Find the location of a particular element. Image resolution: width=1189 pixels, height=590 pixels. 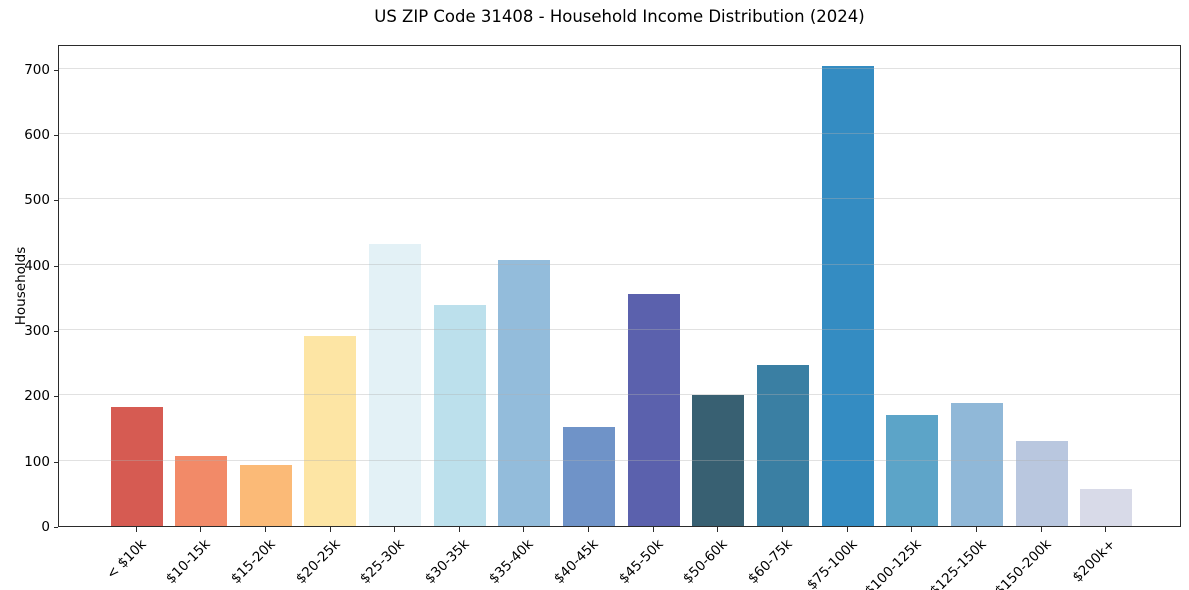

bar-$25-30k is located at coordinates (395, 384).